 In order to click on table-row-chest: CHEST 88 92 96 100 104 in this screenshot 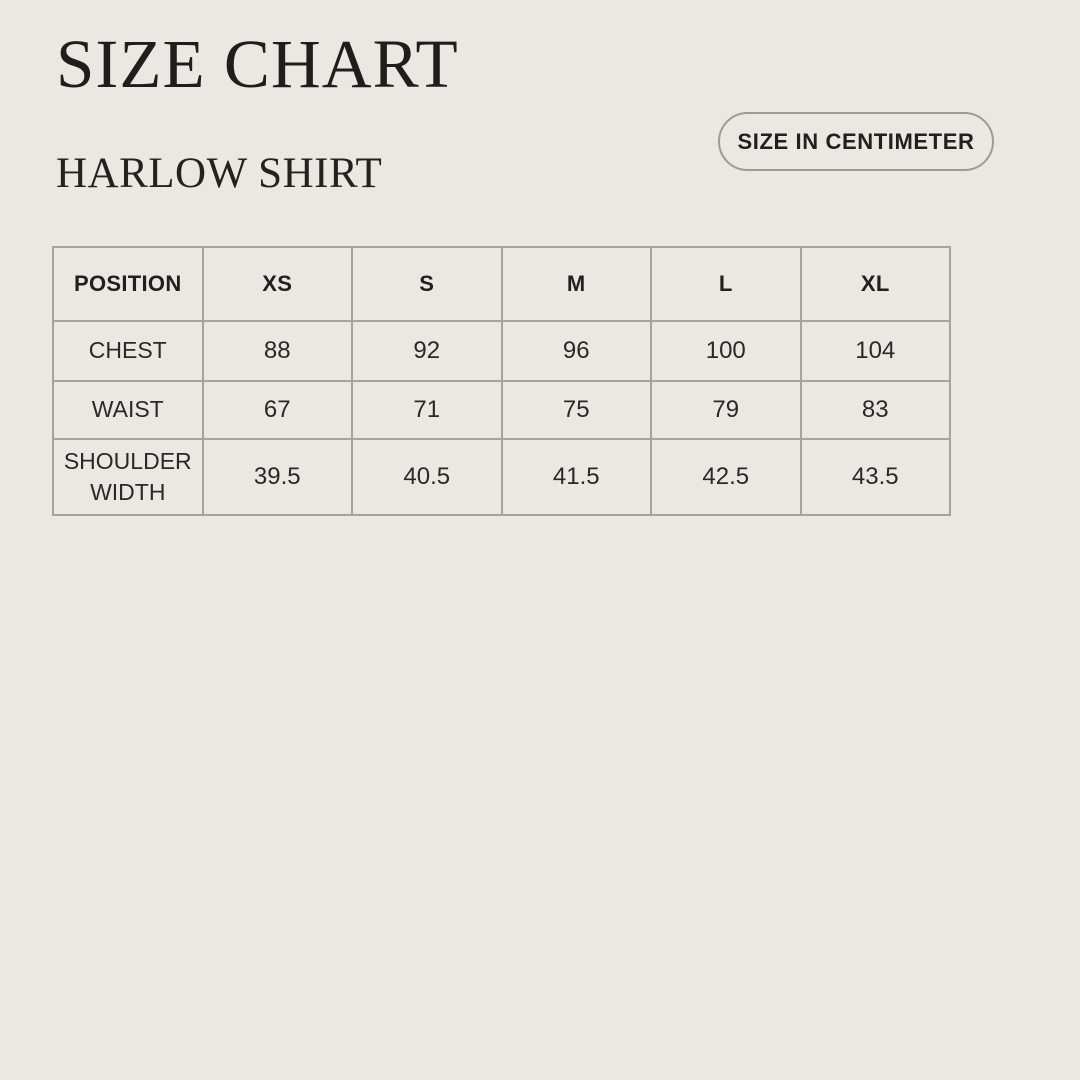, I will do `click(501, 351)`.